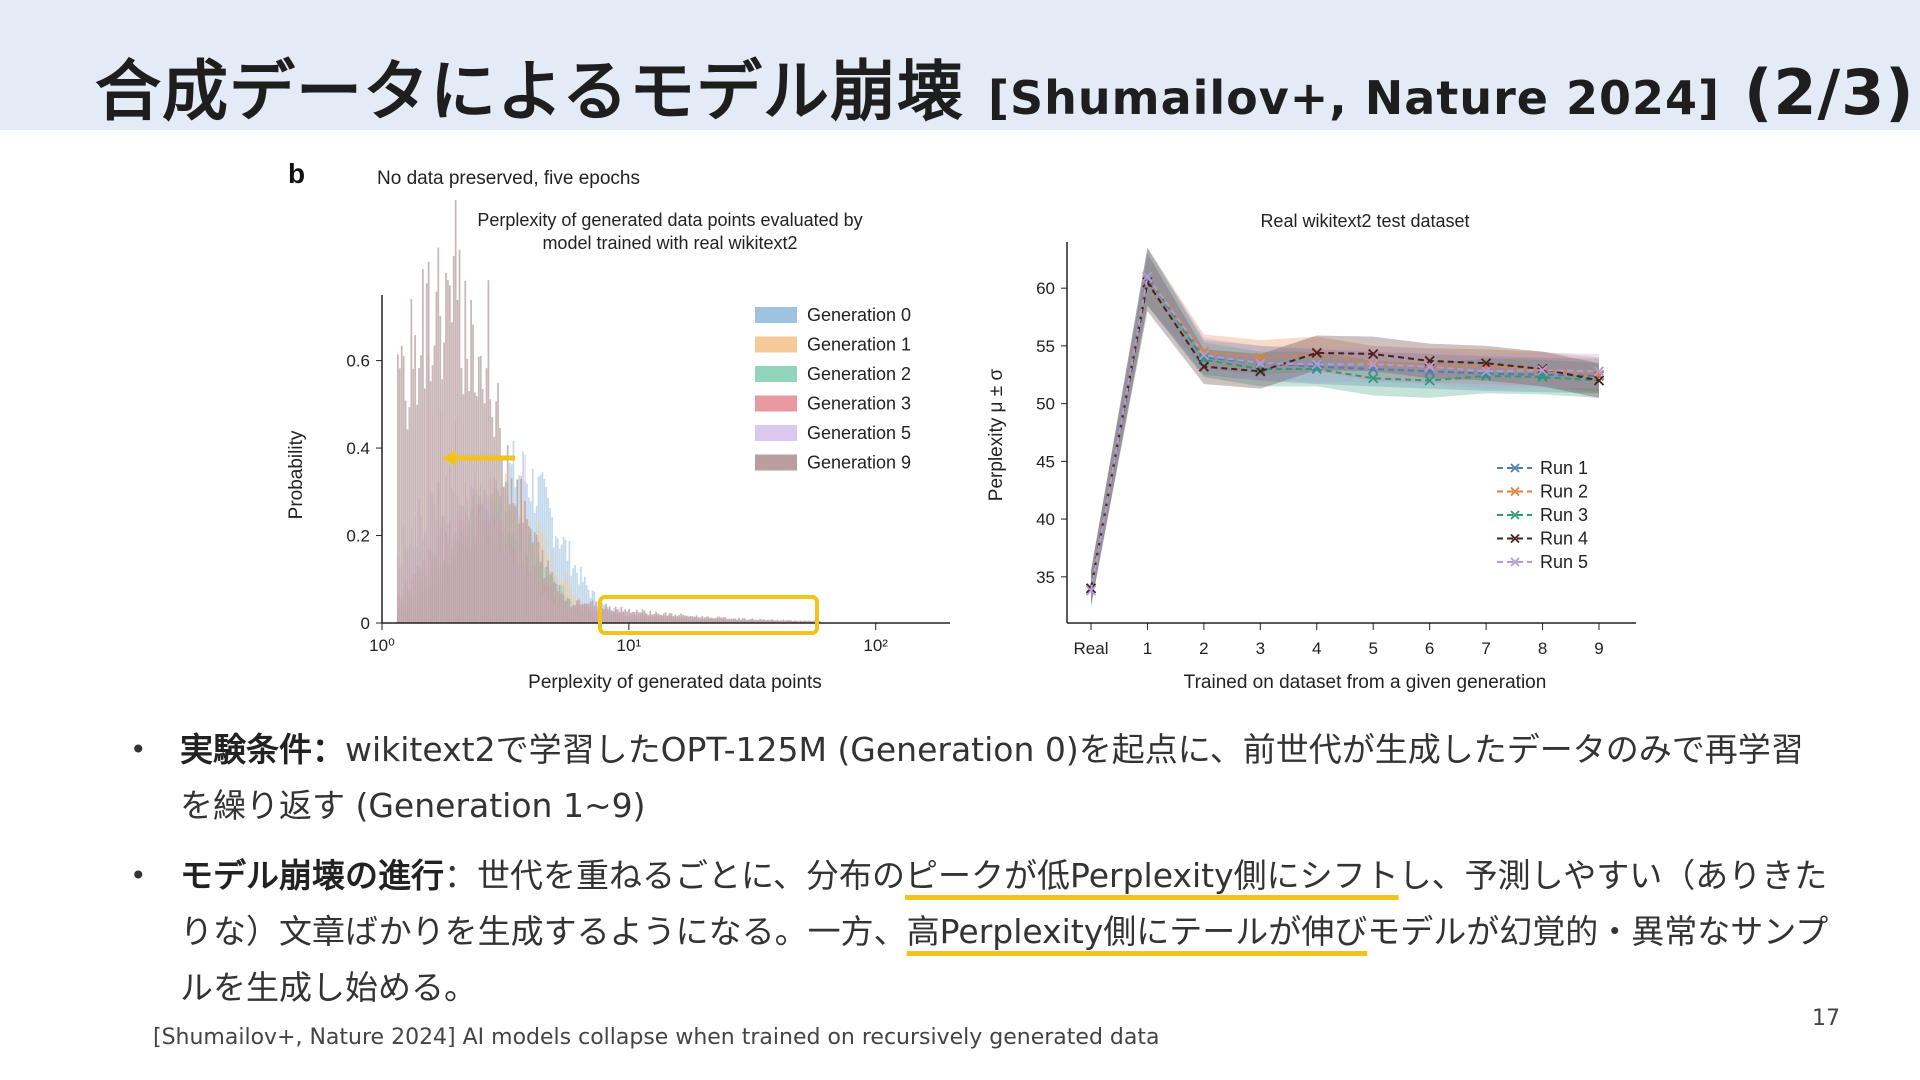  What do you see at coordinates (859, 374) in the screenshot?
I see `hist-legend-label: Generation 2` at bounding box center [859, 374].